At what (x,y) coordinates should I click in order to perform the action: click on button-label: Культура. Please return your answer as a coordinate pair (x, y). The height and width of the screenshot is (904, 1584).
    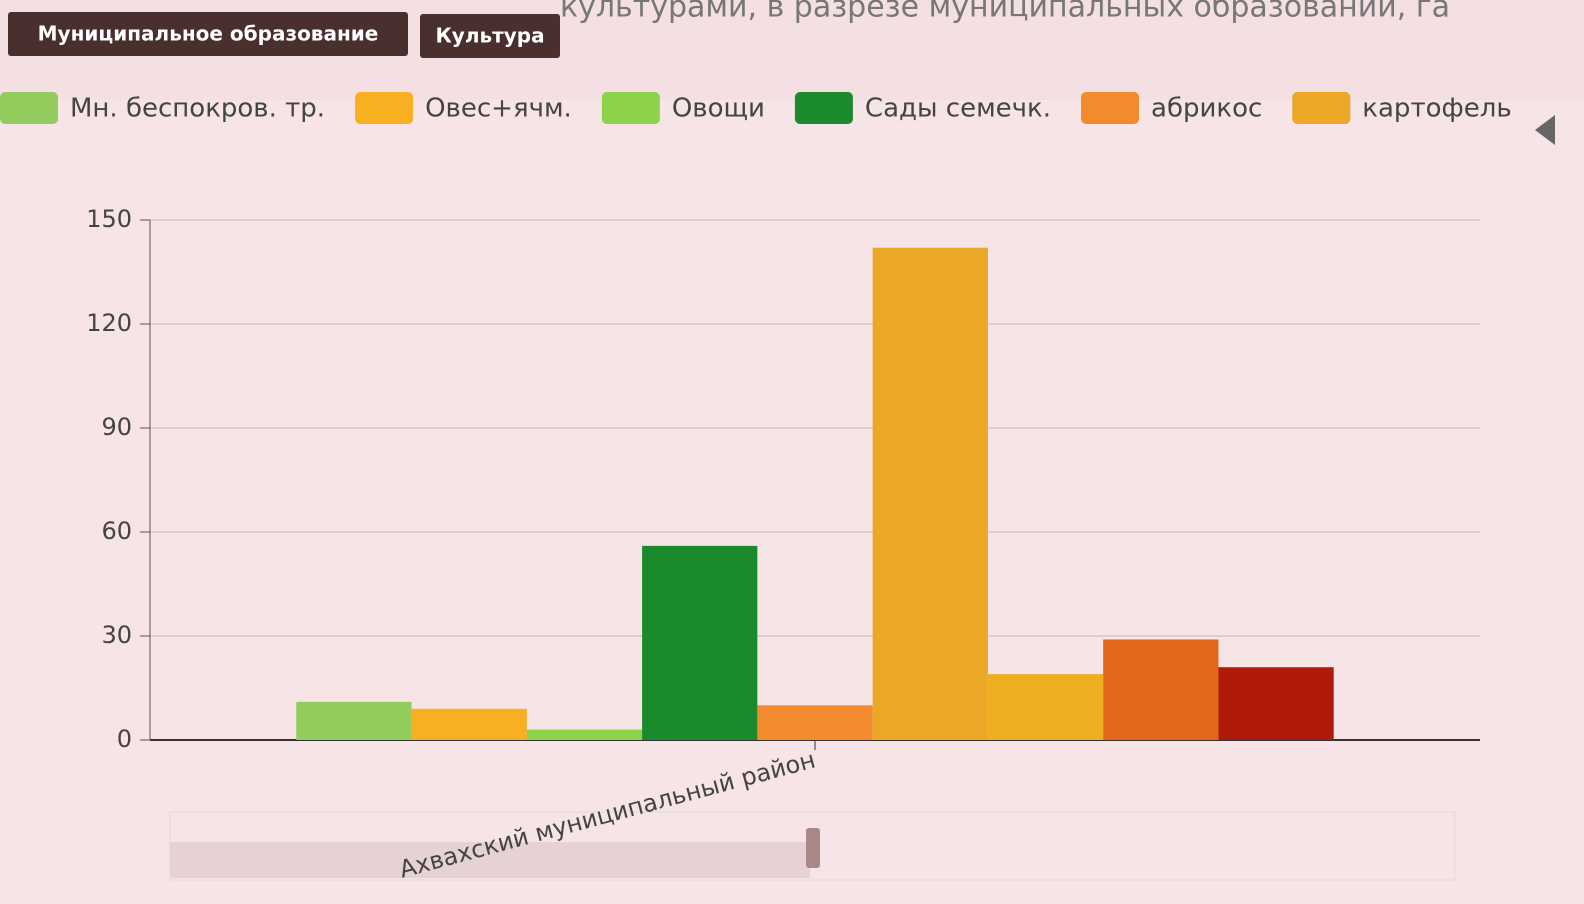
    Looking at the image, I should click on (489, 36).